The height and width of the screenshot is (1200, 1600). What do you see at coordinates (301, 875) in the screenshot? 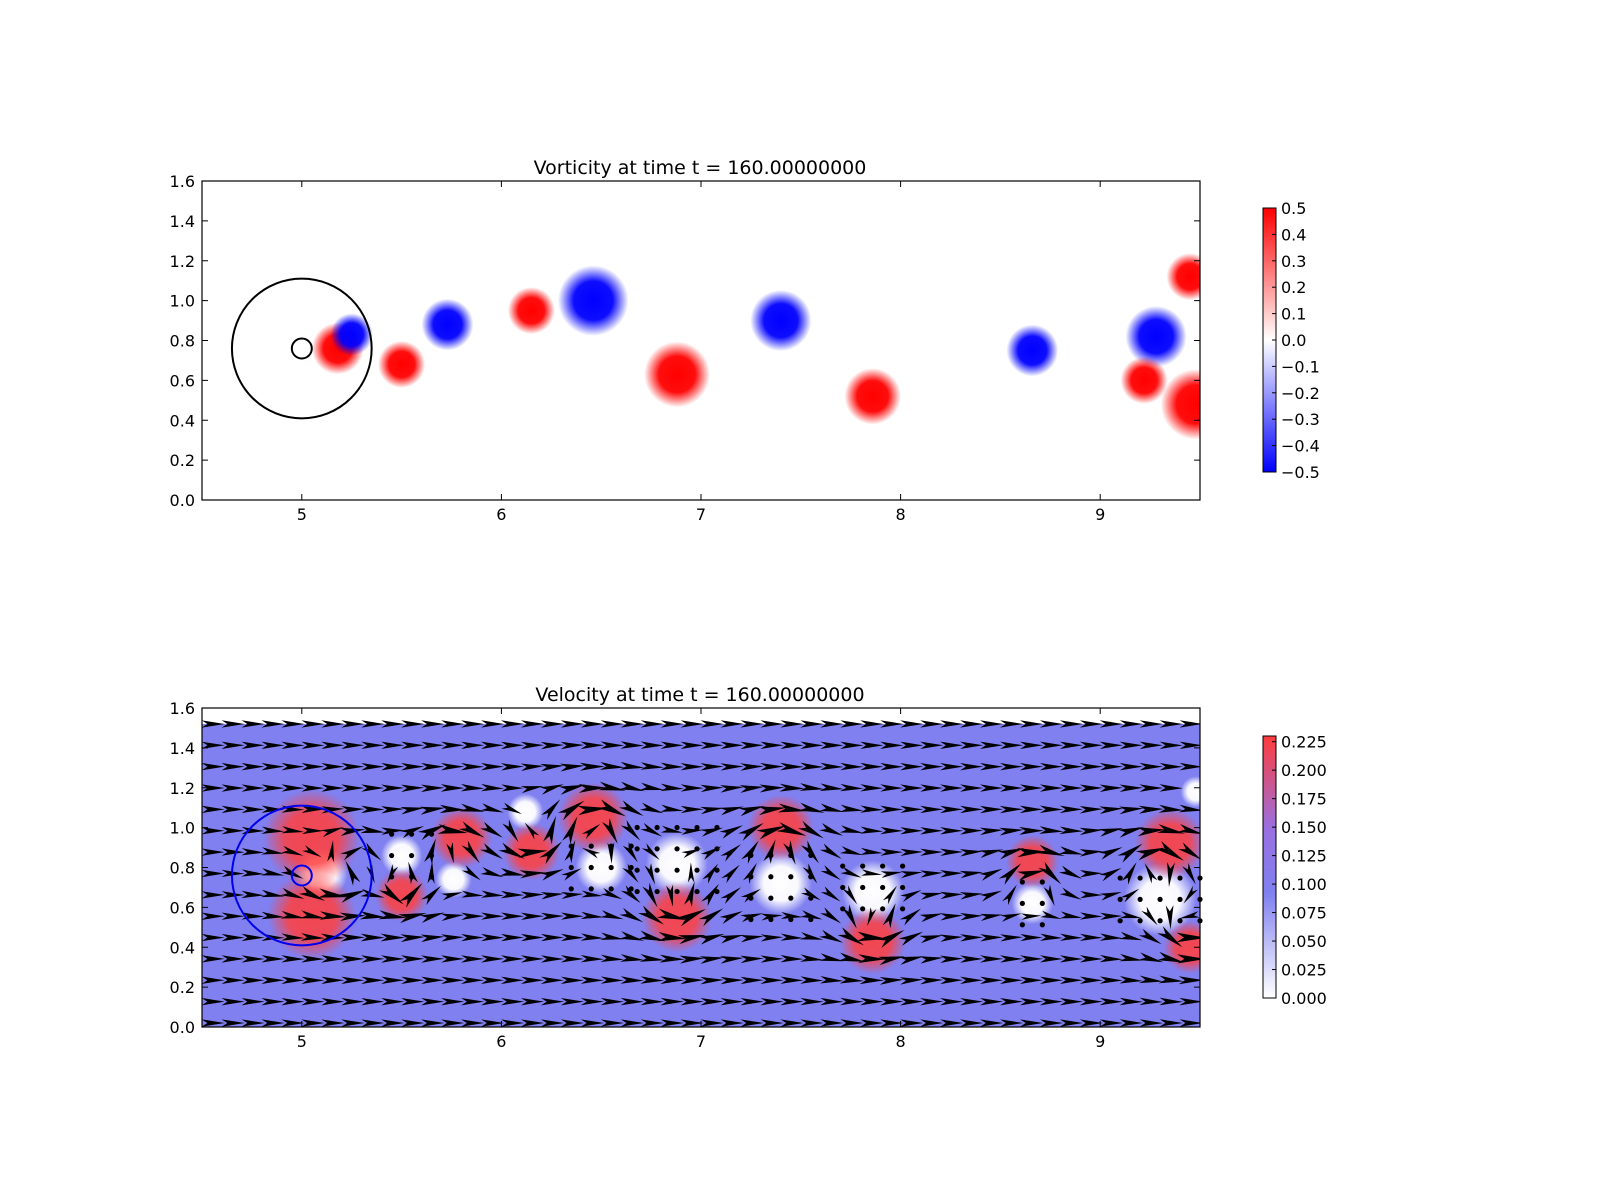
I see `boundary-circle` at bounding box center [301, 875].